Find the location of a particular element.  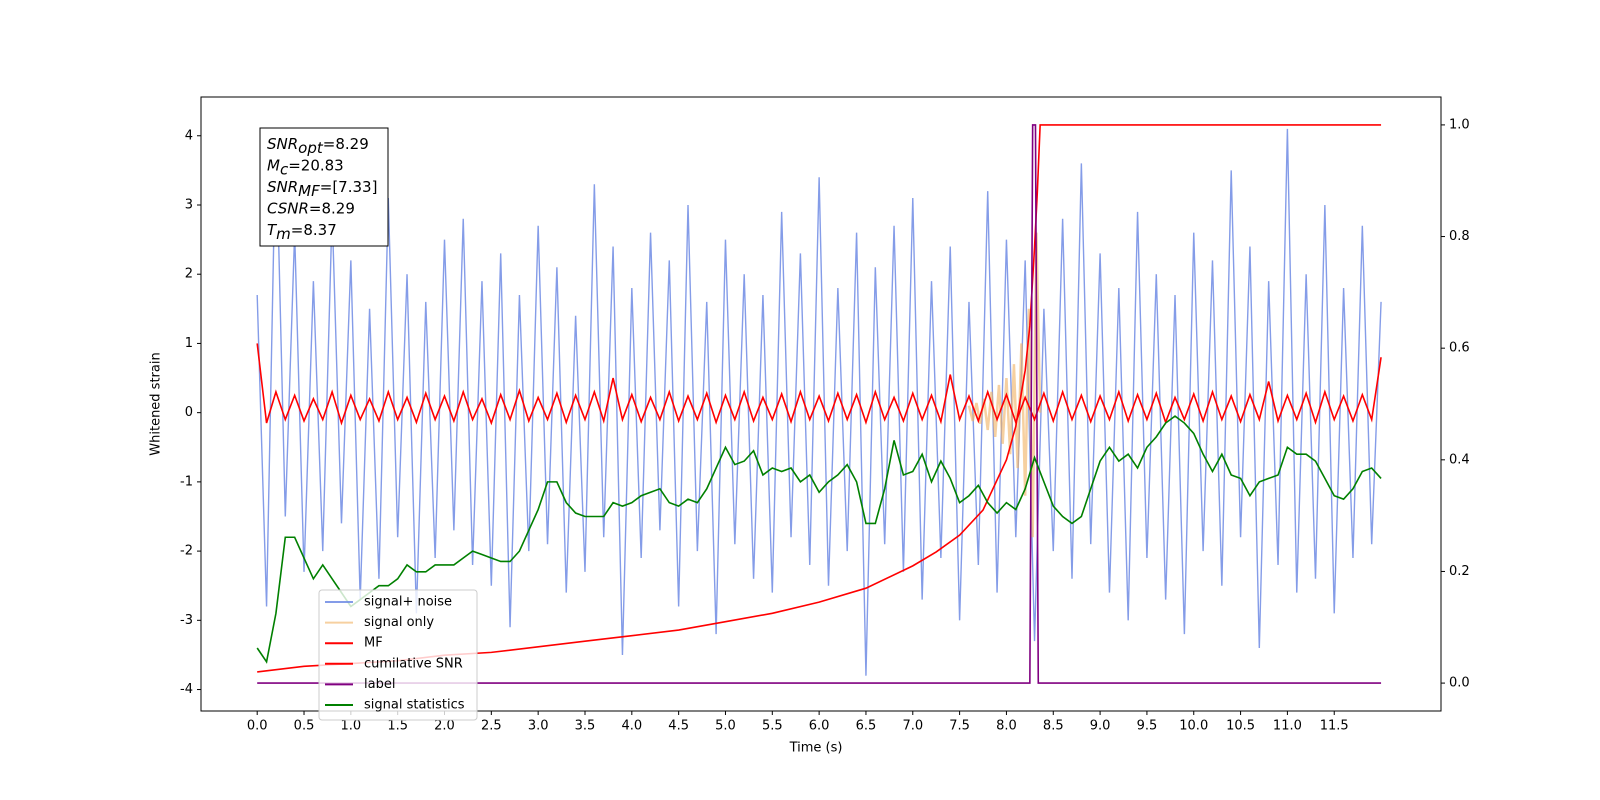

x-tick-label: 3.5 is located at coordinates (585, 726).